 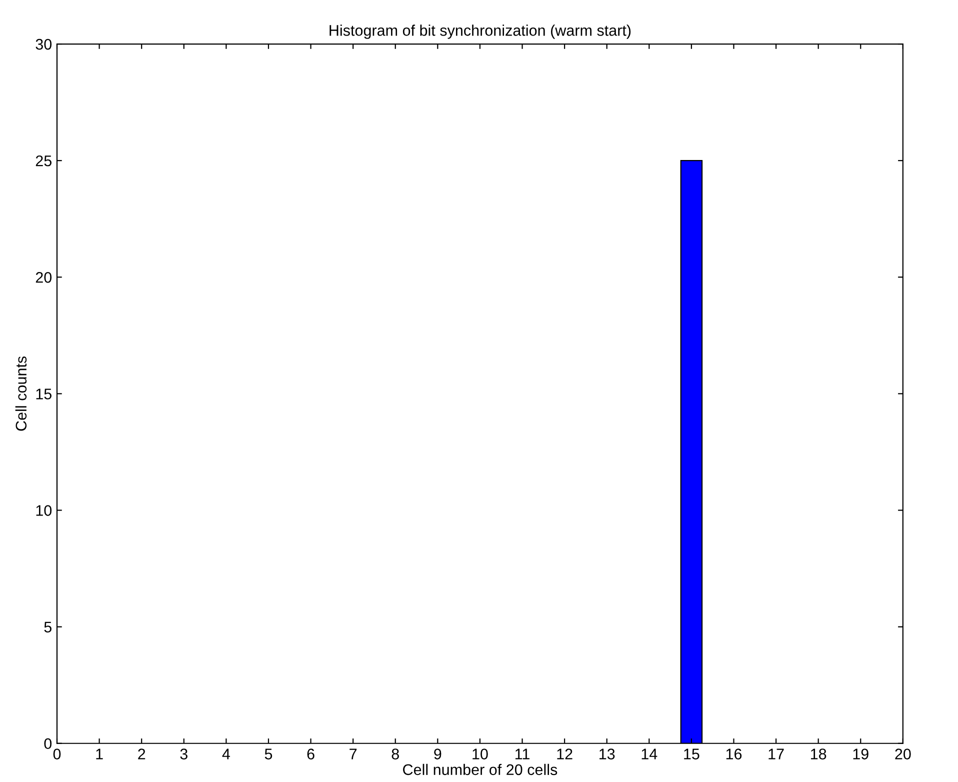 I want to click on x-tick-label: 10, so click(x=480, y=754).